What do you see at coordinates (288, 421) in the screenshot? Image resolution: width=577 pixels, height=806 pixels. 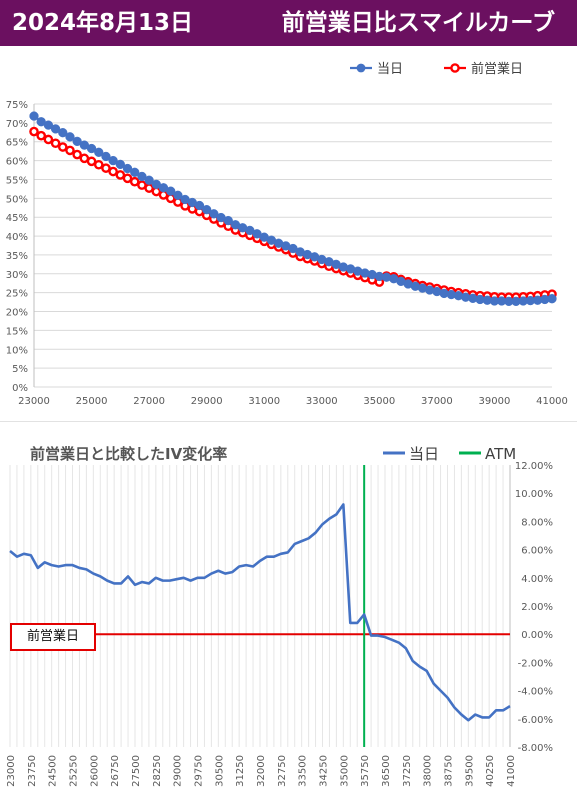 I see `chart-divider` at bounding box center [288, 421].